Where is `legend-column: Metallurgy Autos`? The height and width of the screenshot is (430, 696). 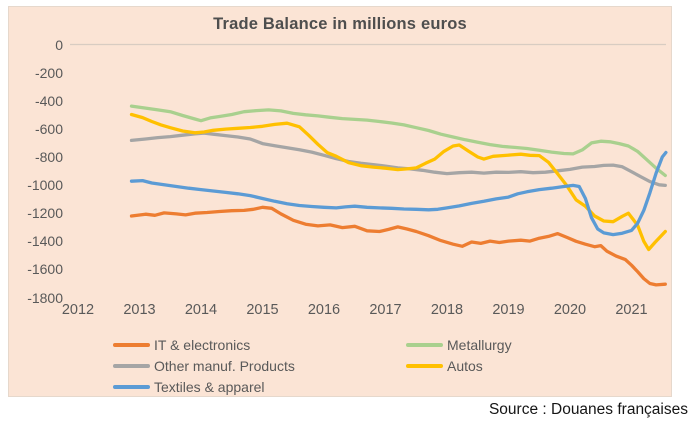
legend-column: Metallurgy Autos is located at coordinates (459, 355).